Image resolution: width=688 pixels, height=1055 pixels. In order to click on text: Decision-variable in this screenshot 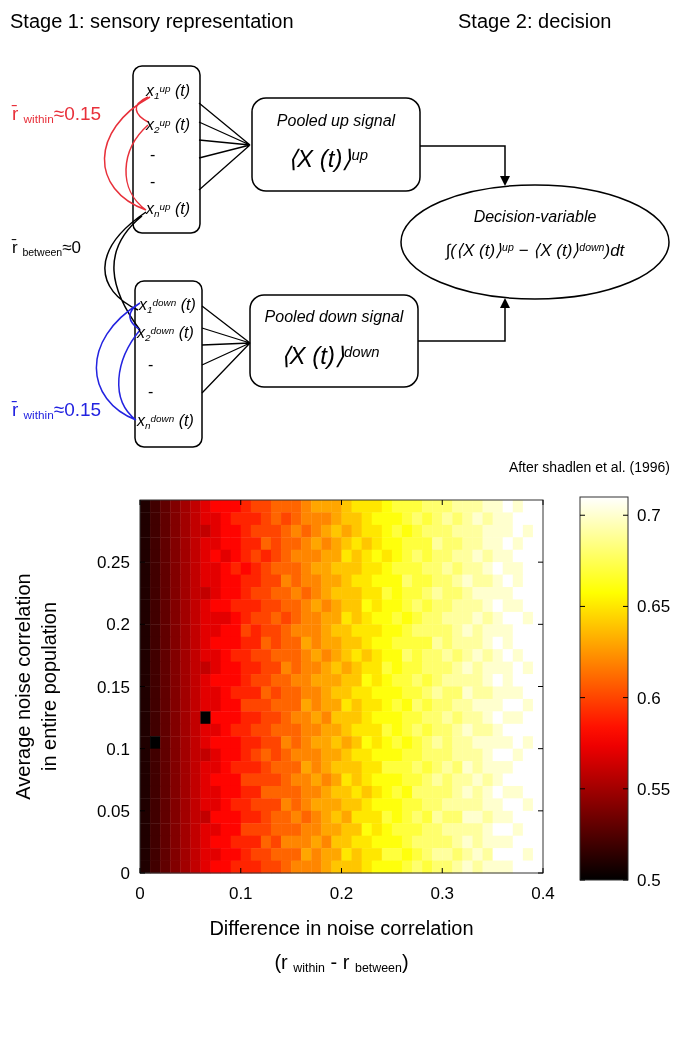, I will do `click(535, 216)`.